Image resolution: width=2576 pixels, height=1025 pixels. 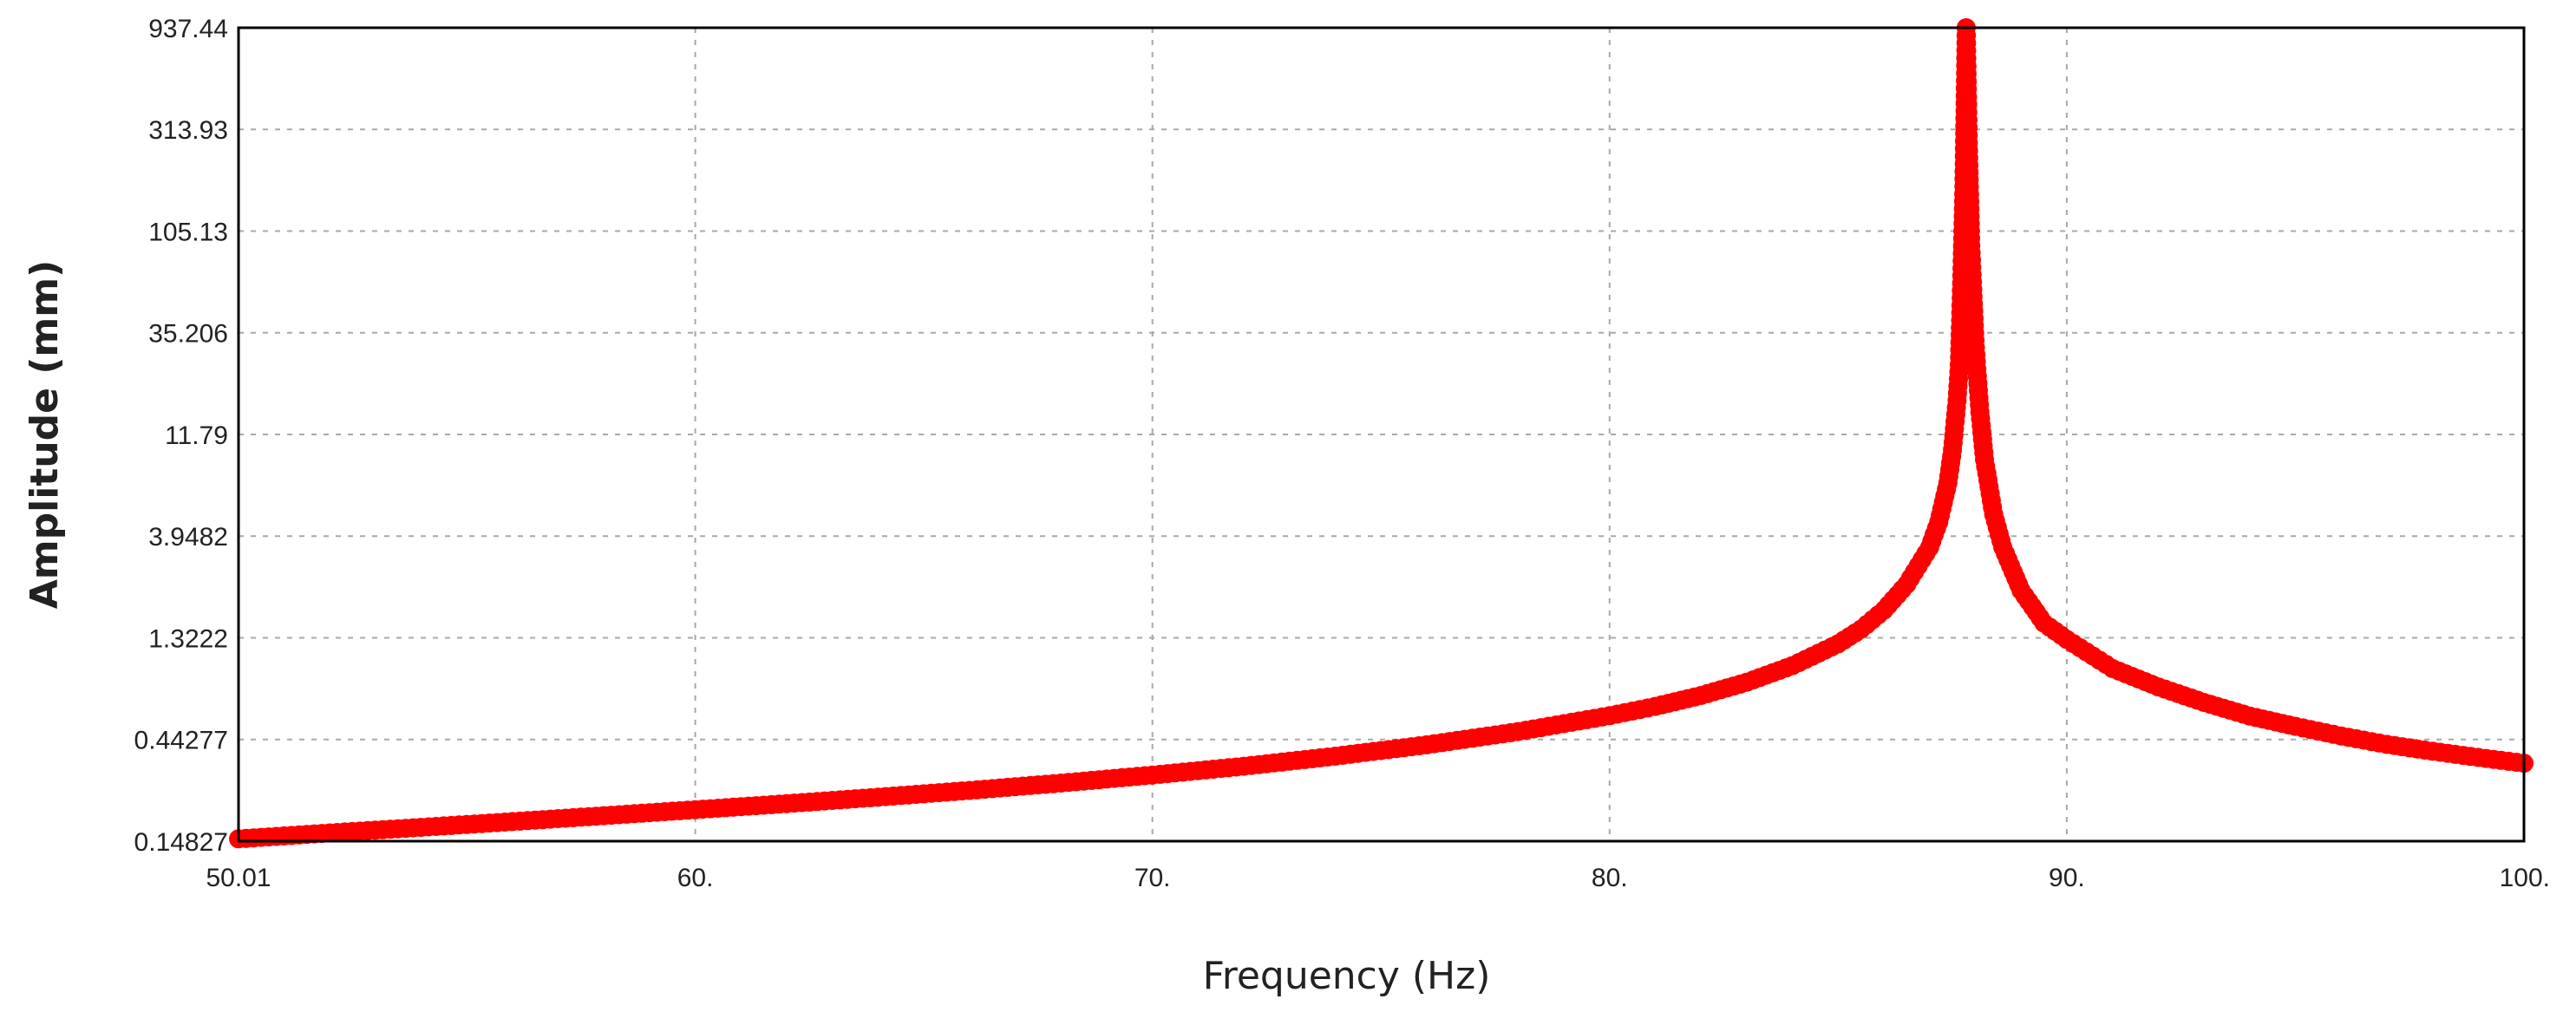 I want to click on x-tick-label: 60., so click(x=695, y=878).